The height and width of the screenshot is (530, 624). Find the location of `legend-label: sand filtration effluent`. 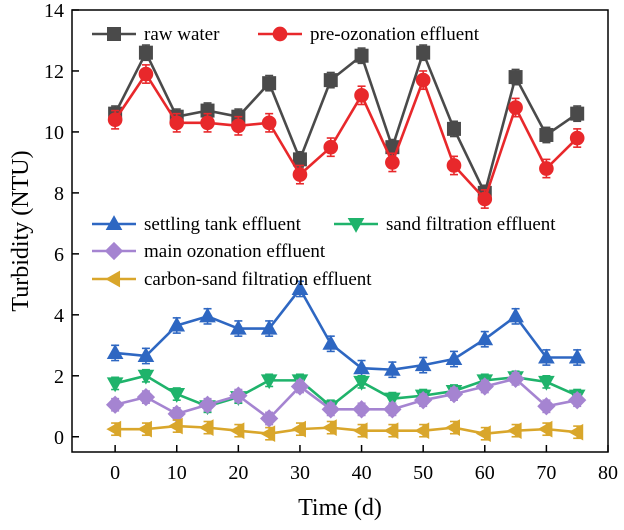

legend-label: sand filtration effluent is located at coordinates (471, 224).